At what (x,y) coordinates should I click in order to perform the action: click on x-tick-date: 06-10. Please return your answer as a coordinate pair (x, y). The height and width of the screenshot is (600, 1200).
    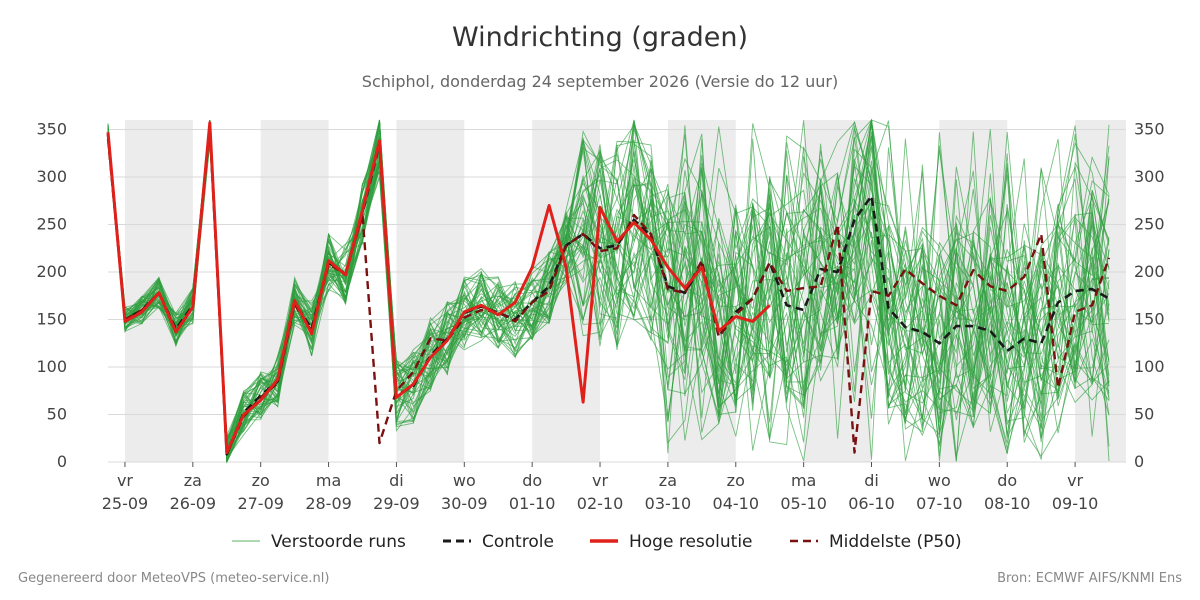
    Looking at the image, I should click on (871, 503).